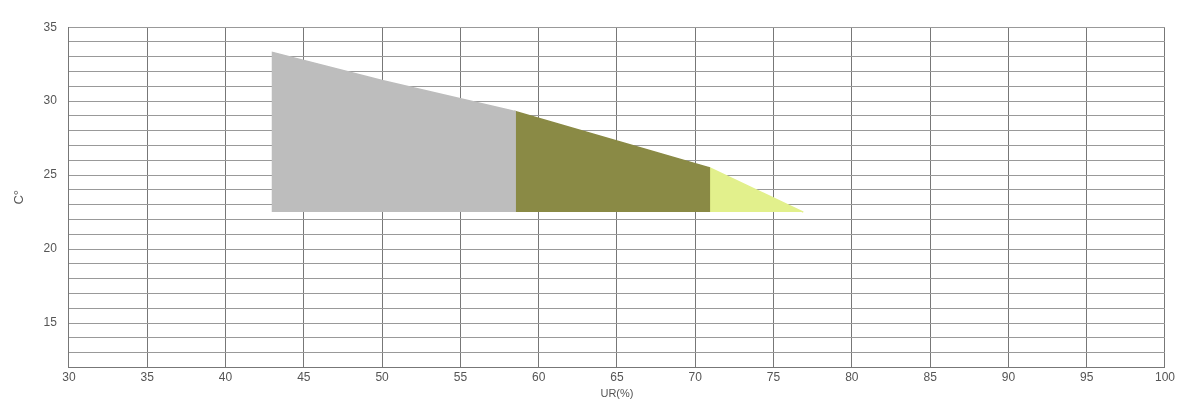 This screenshot has width=1186, height=409. Describe the element at coordinates (50, 174) in the screenshot. I see `y-tick-label: 25` at that location.